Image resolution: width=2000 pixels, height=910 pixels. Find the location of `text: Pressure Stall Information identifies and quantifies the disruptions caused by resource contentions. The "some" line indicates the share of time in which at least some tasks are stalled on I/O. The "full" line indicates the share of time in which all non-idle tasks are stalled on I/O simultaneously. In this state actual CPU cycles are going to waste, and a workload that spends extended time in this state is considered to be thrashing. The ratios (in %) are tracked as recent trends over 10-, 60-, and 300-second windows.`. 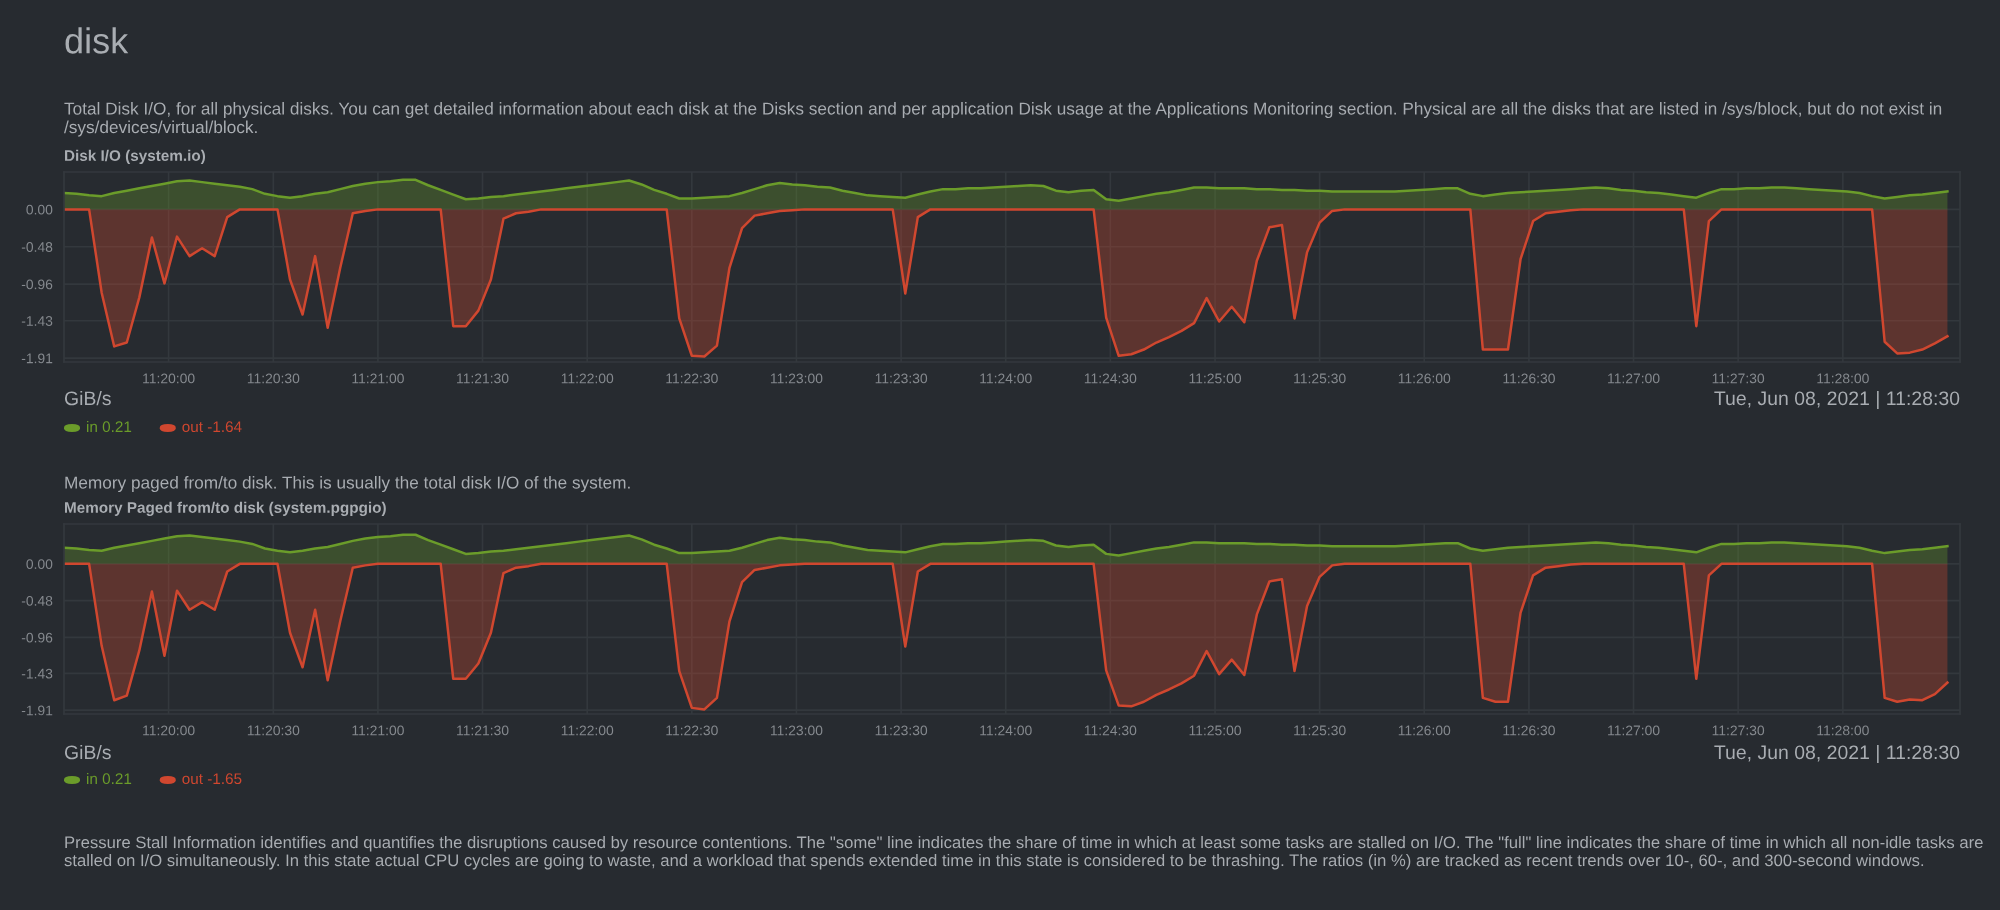

text: Pressure Stall Information identifies and quantifies the disruptions caused by resource contentions. The "some" line indicates the share of time in which at least some tasks are stalled on I/O. The "full" line indicates the share of time in which all non-idle tasks are stalled on I/O simultaneously. In this state actual CPU cycles are going to waste, and a workload that spends extended time in this state is considered to be thrashing. The ratios (in %) are tracked as recent trends over 10-, 60-, and 300-second windows. is located at coordinates (1023, 853).